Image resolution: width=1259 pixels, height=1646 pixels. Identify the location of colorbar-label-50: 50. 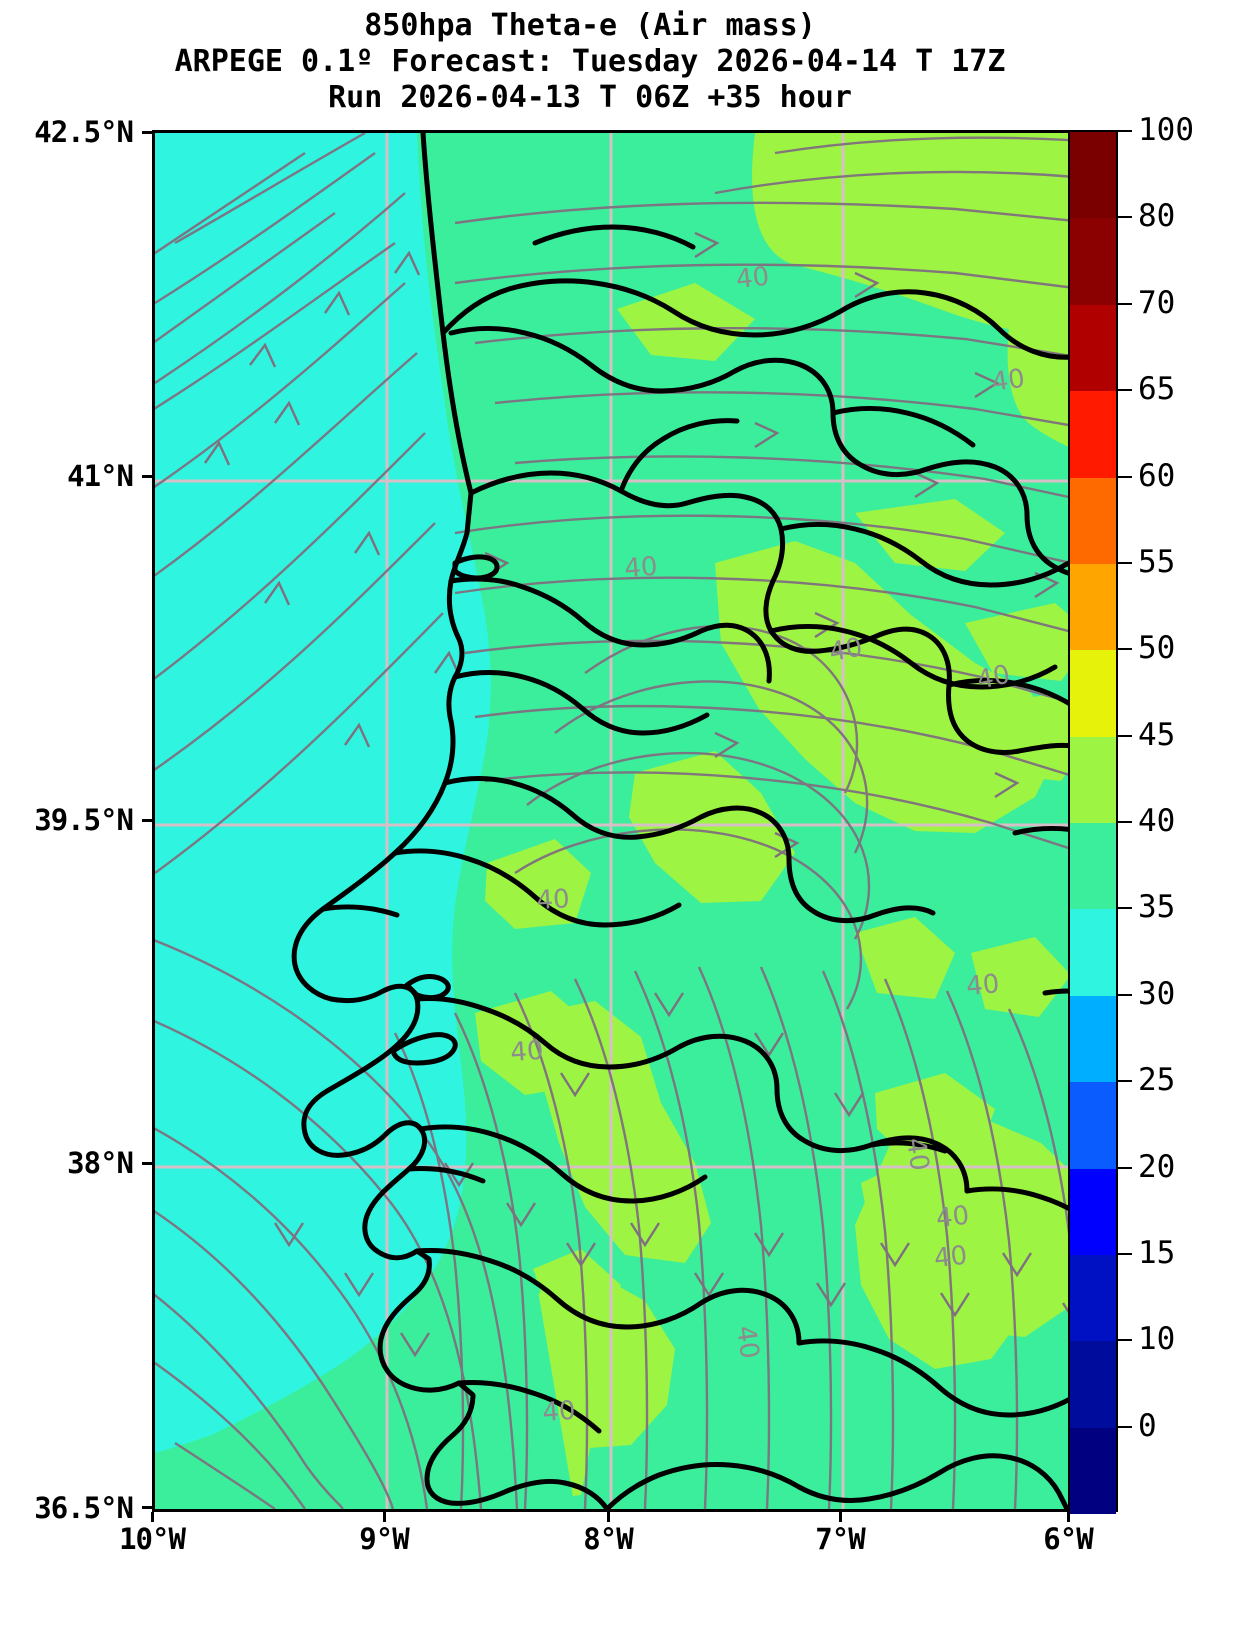
(1157, 648).